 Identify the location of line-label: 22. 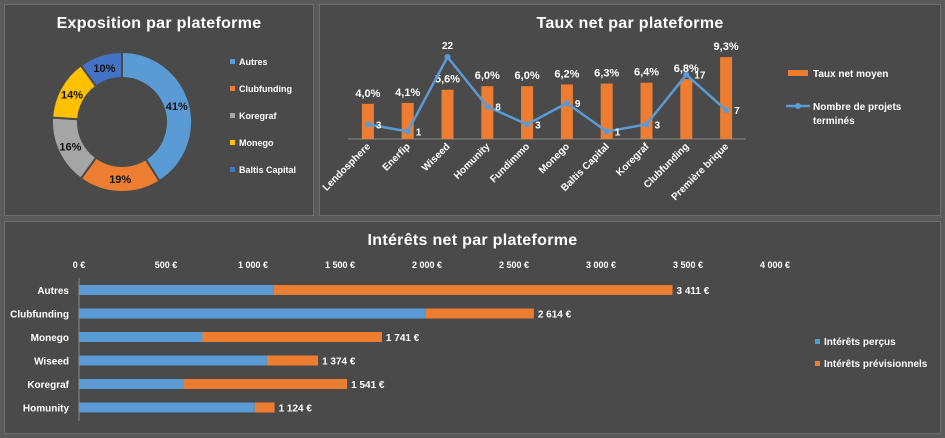
(448, 46).